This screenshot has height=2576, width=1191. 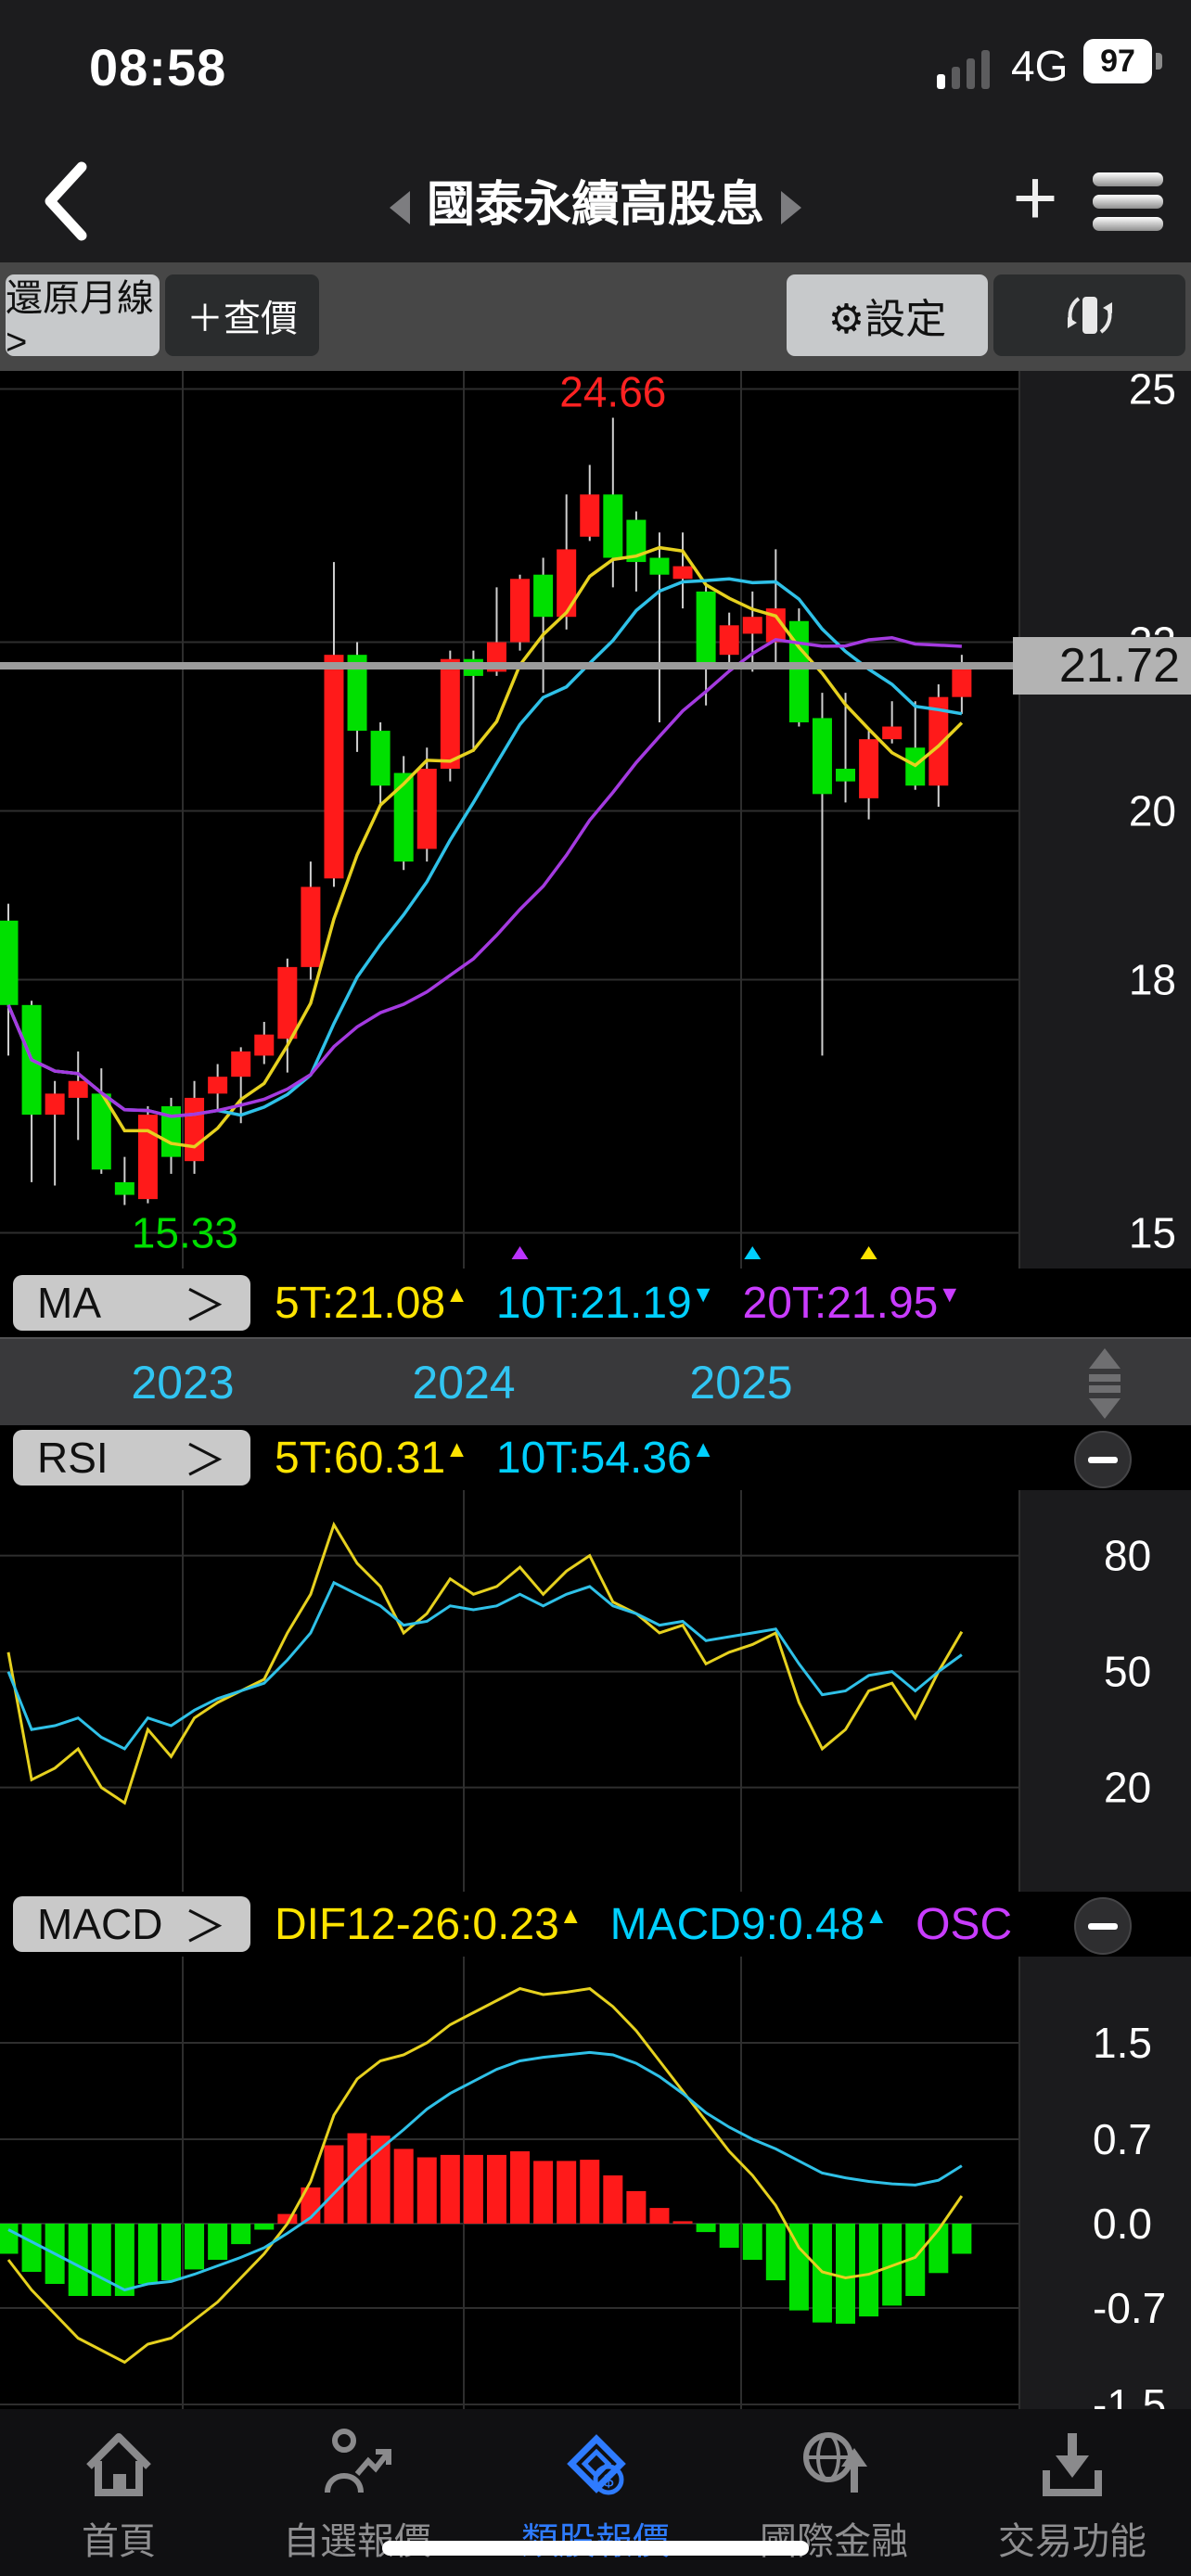 I want to click on signal-marker-icon, so click(x=868, y=1252).